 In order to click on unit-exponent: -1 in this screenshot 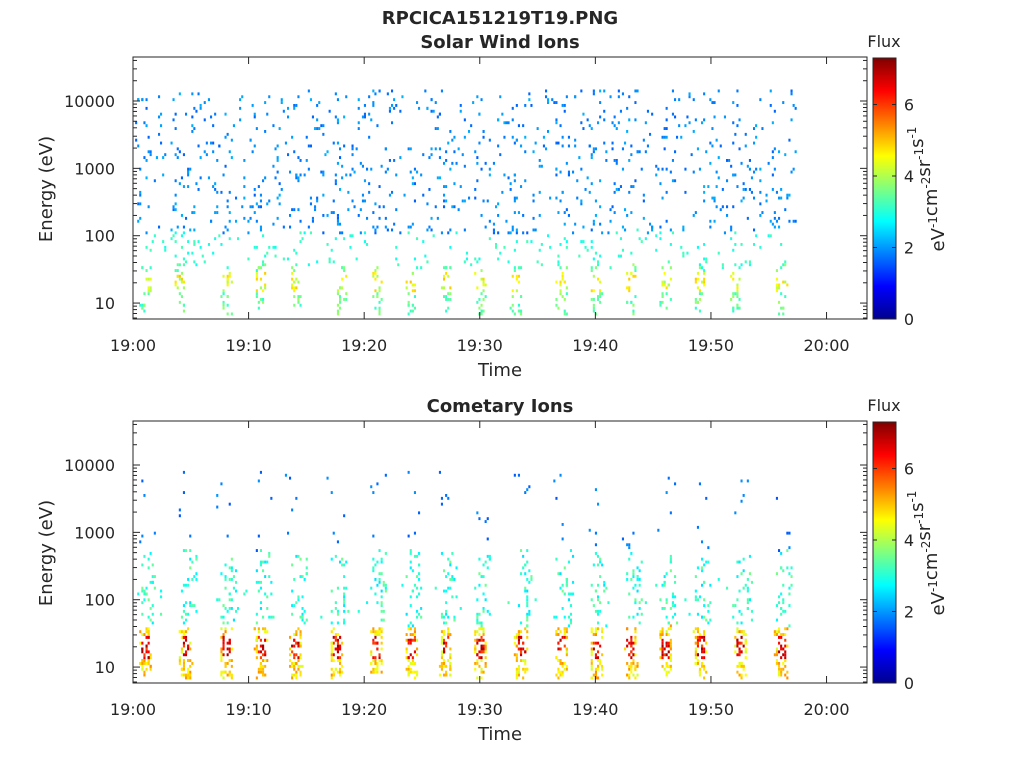, I will do `click(912, 497)`.